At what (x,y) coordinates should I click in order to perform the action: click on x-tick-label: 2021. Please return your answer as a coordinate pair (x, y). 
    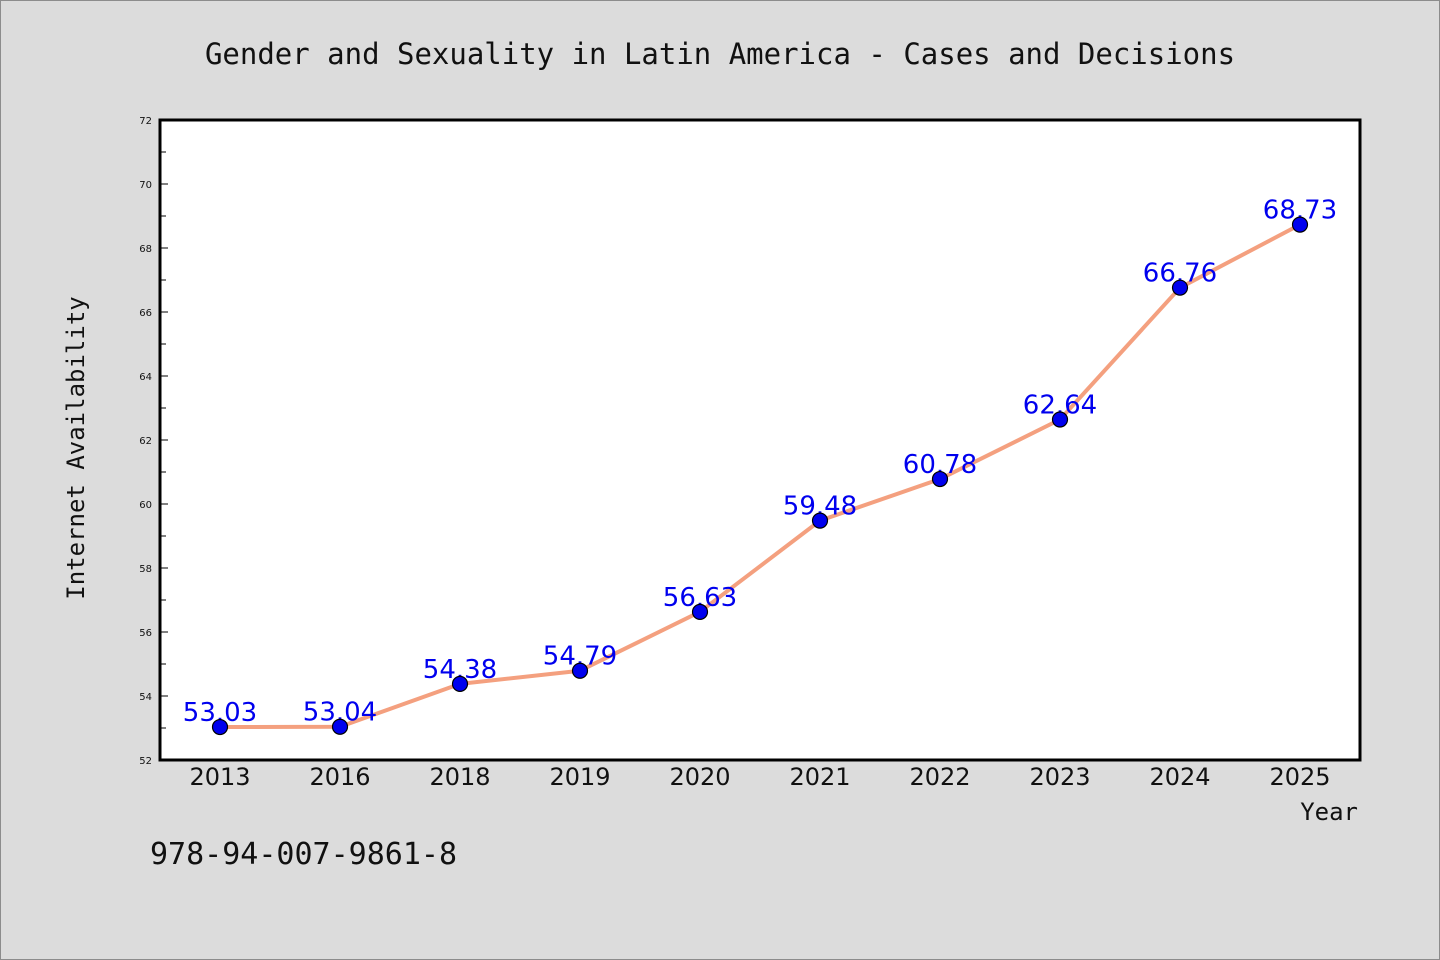
    Looking at the image, I should click on (819, 777).